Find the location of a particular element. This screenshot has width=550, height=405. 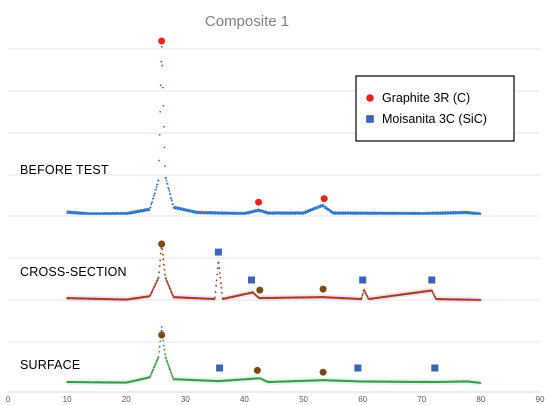

x-tick-label-90: 90 is located at coordinates (540, 399).